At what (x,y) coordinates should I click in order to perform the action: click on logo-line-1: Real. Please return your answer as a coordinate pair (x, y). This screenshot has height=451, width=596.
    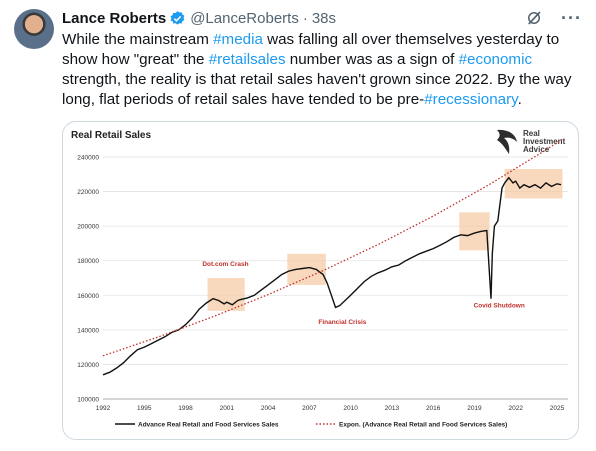
    Looking at the image, I should click on (531, 133).